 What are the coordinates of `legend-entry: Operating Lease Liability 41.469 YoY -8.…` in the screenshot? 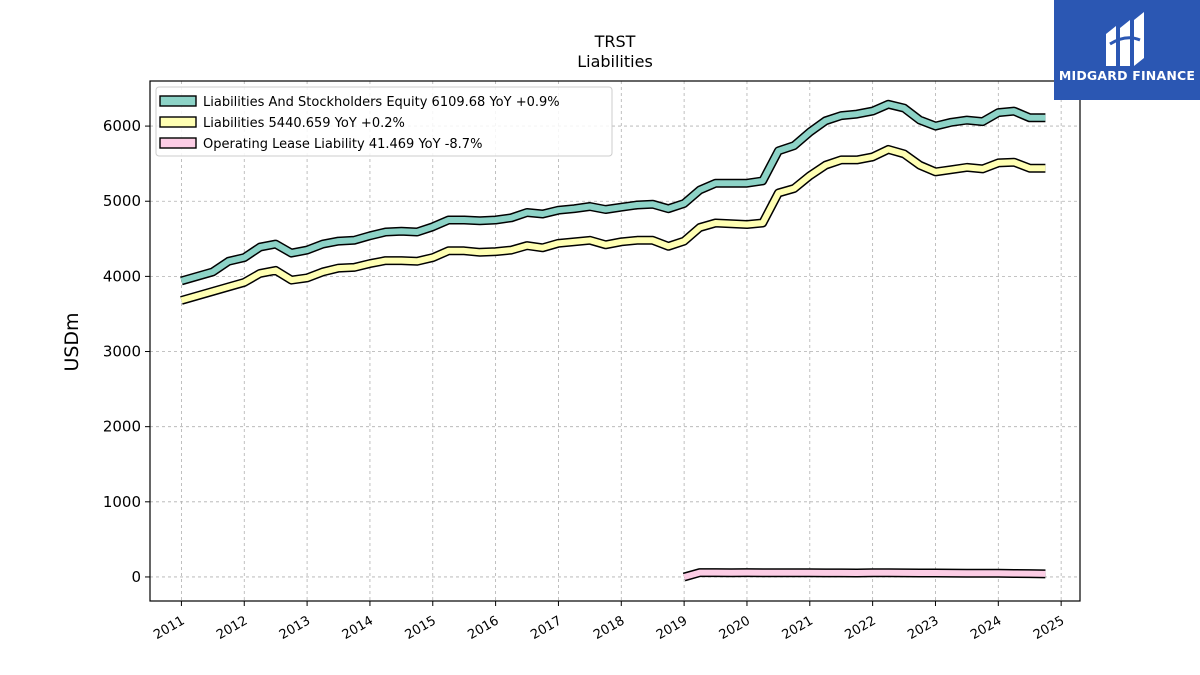 It's located at (342, 144).